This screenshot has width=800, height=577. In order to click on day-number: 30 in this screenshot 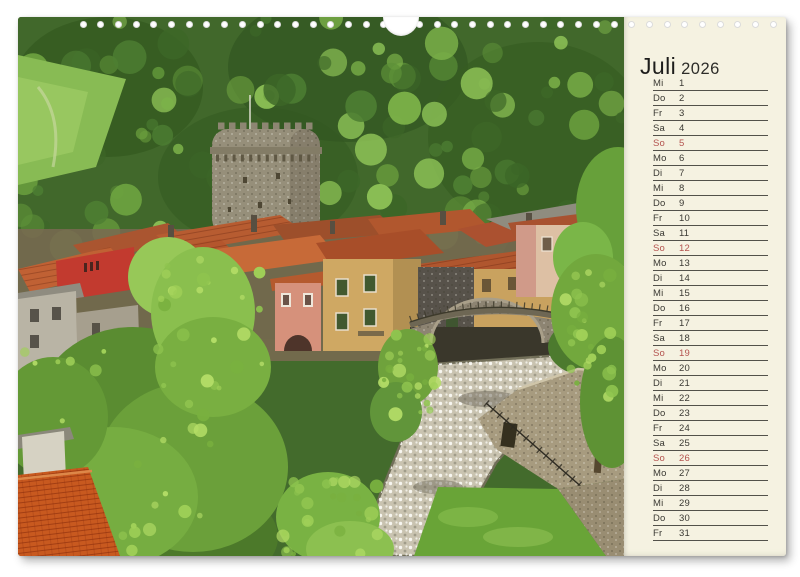, I will do `click(684, 518)`.